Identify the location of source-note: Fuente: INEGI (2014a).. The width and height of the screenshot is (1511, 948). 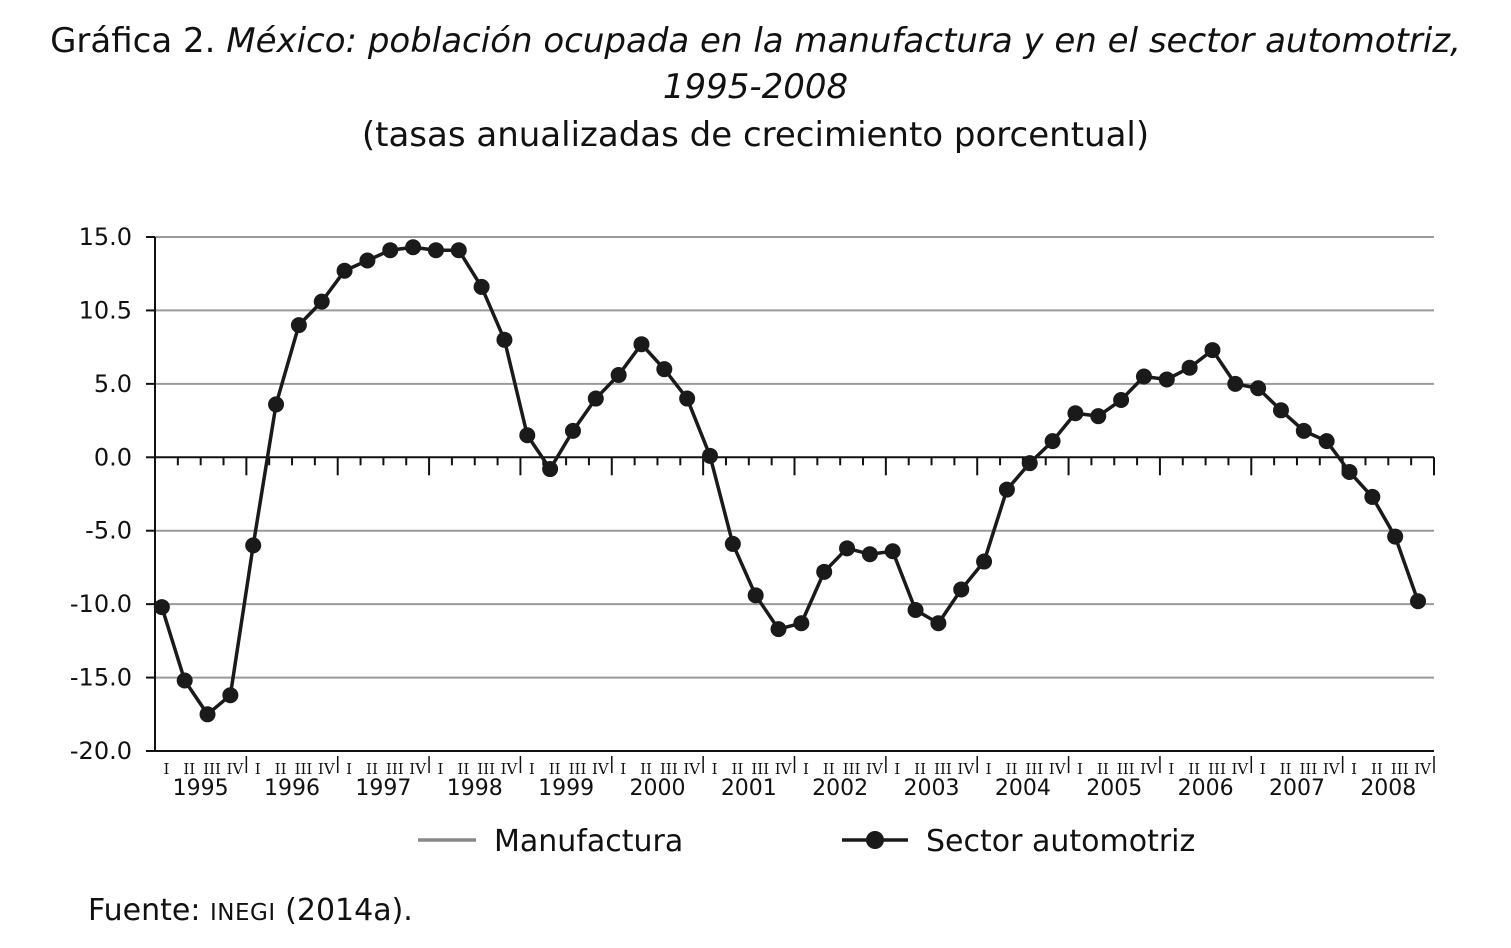
(250, 910).